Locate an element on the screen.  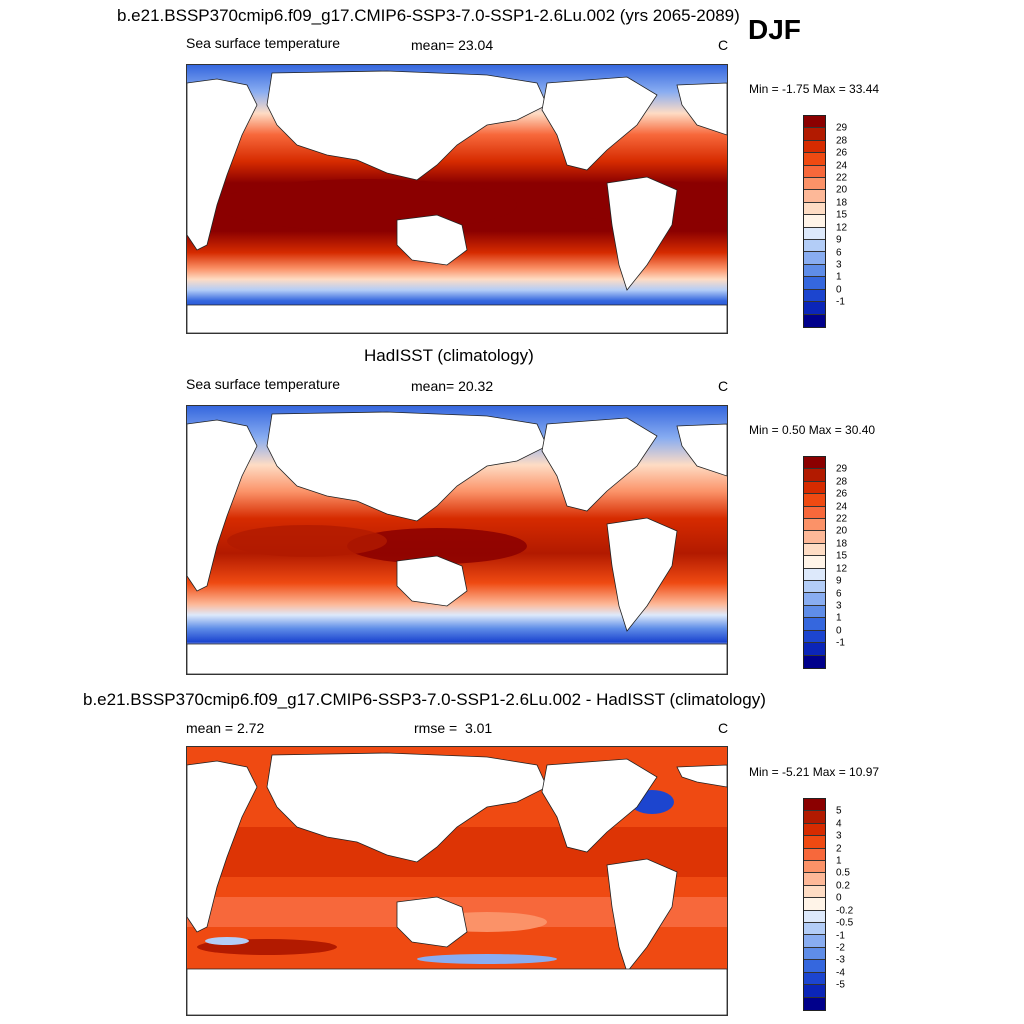
panel-3-map is located at coordinates (457, 881).